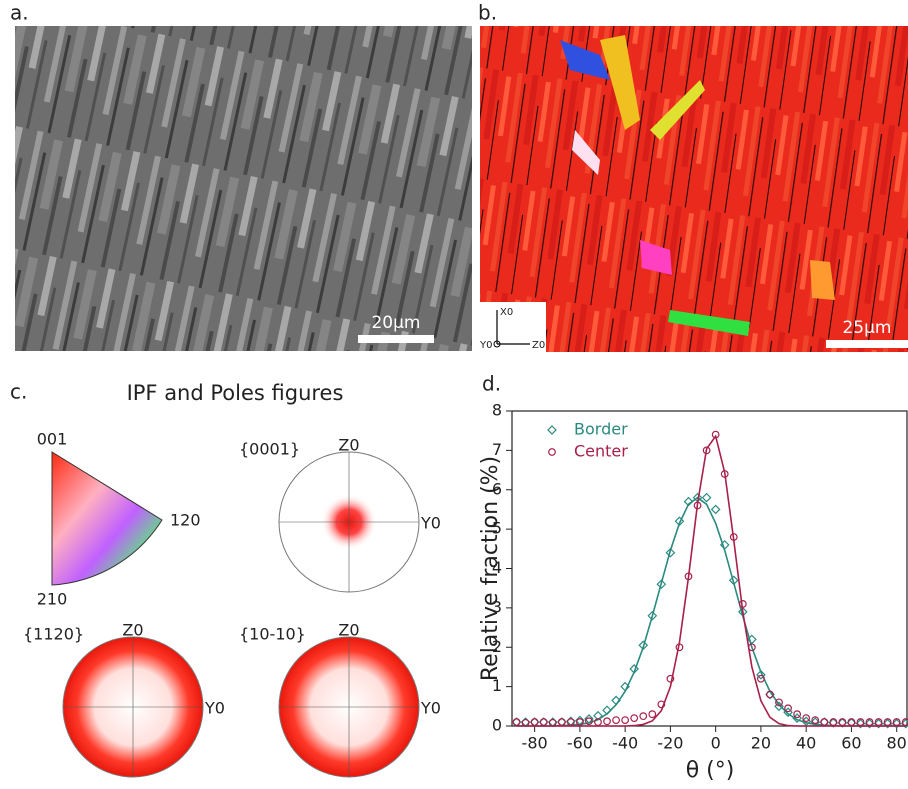 Image resolution: width=908 pixels, height=789 pixels. I want to click on y-tick-label: 8, so click(497, 410).